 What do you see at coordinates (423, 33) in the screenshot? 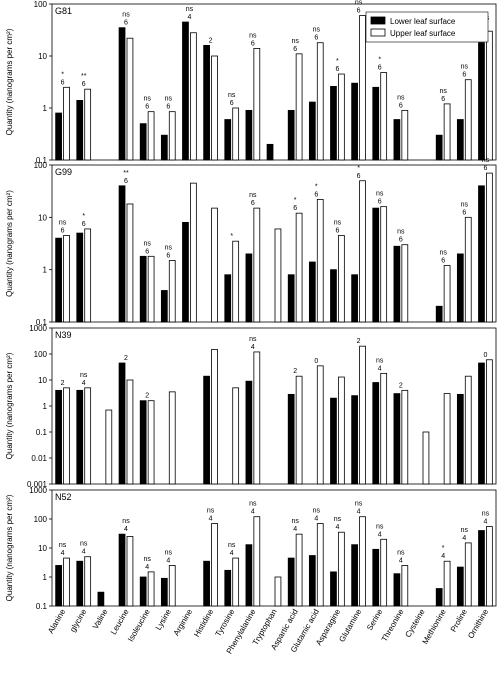
I see `legend-label: Upper leaf surface` at bounding box center [423, 33].